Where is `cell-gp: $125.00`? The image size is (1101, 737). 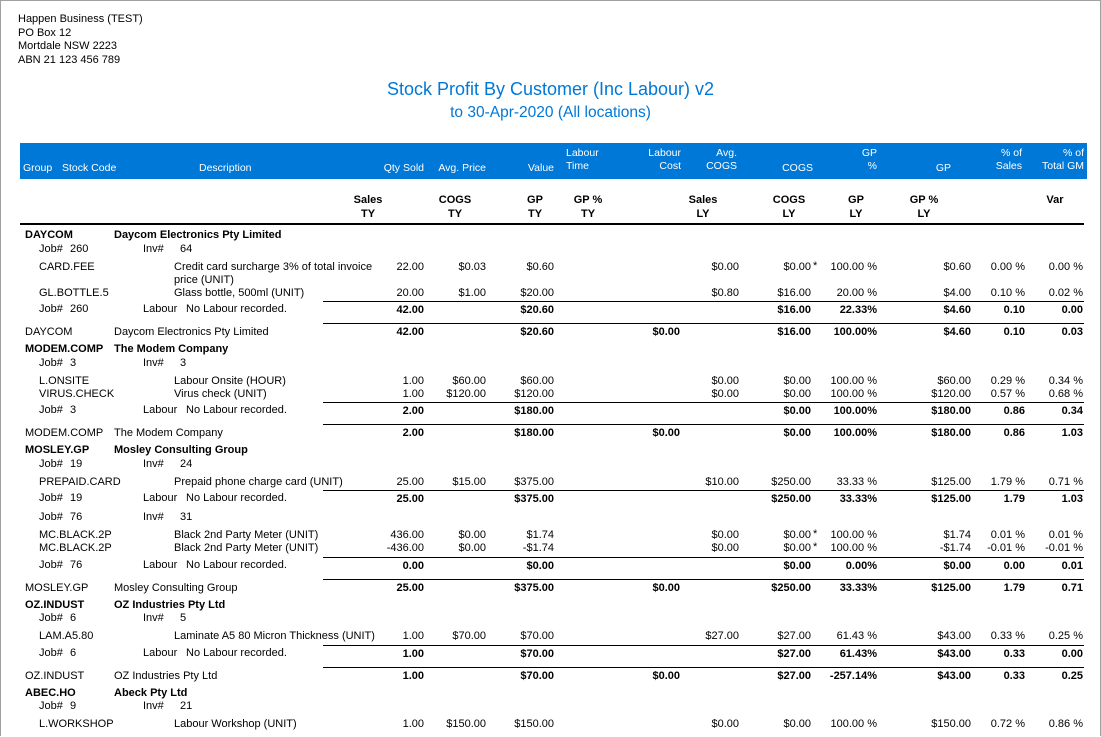 cell-gp: $125.00 is located at coordinates (951, 587).